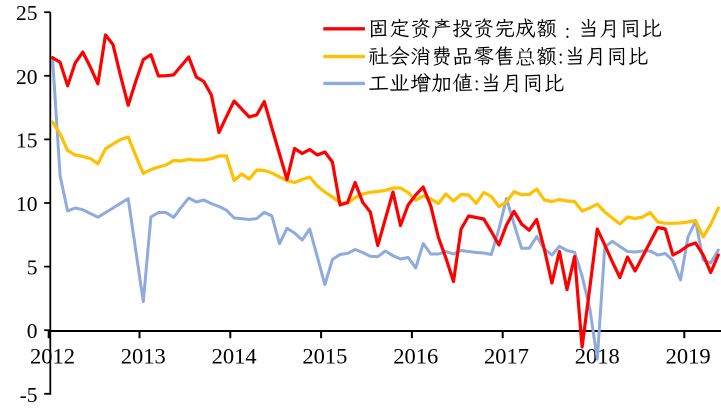 The image size is (721, 412). I want to click on svg-text: 2016, so click(415, 356).